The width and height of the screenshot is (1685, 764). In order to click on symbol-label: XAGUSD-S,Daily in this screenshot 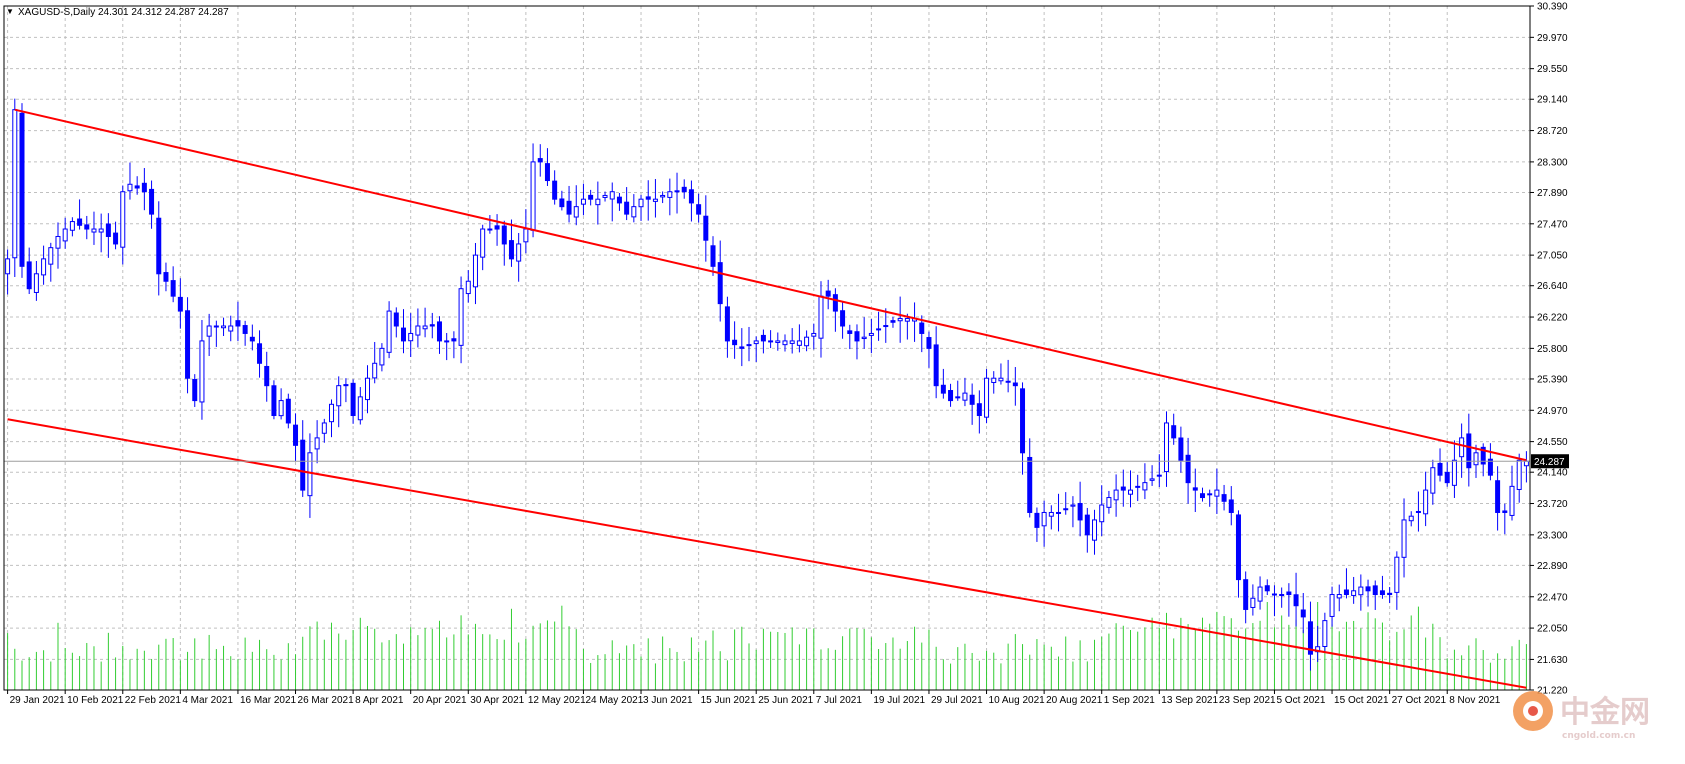, I will do `click(56, 12)`.